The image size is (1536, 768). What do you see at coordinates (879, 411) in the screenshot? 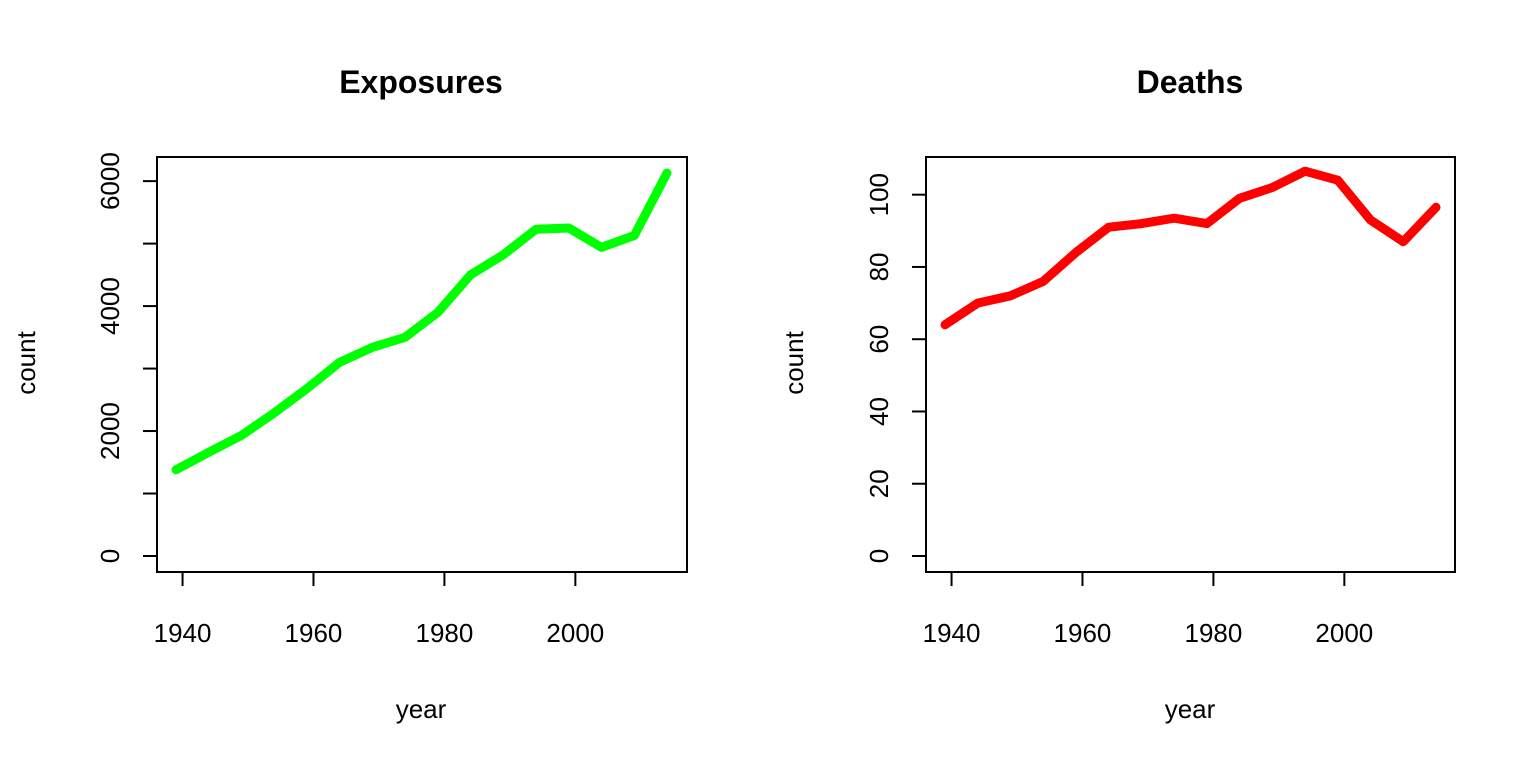
I see `deaths-y-tick-label: 40` at bounding box center [879, 411].